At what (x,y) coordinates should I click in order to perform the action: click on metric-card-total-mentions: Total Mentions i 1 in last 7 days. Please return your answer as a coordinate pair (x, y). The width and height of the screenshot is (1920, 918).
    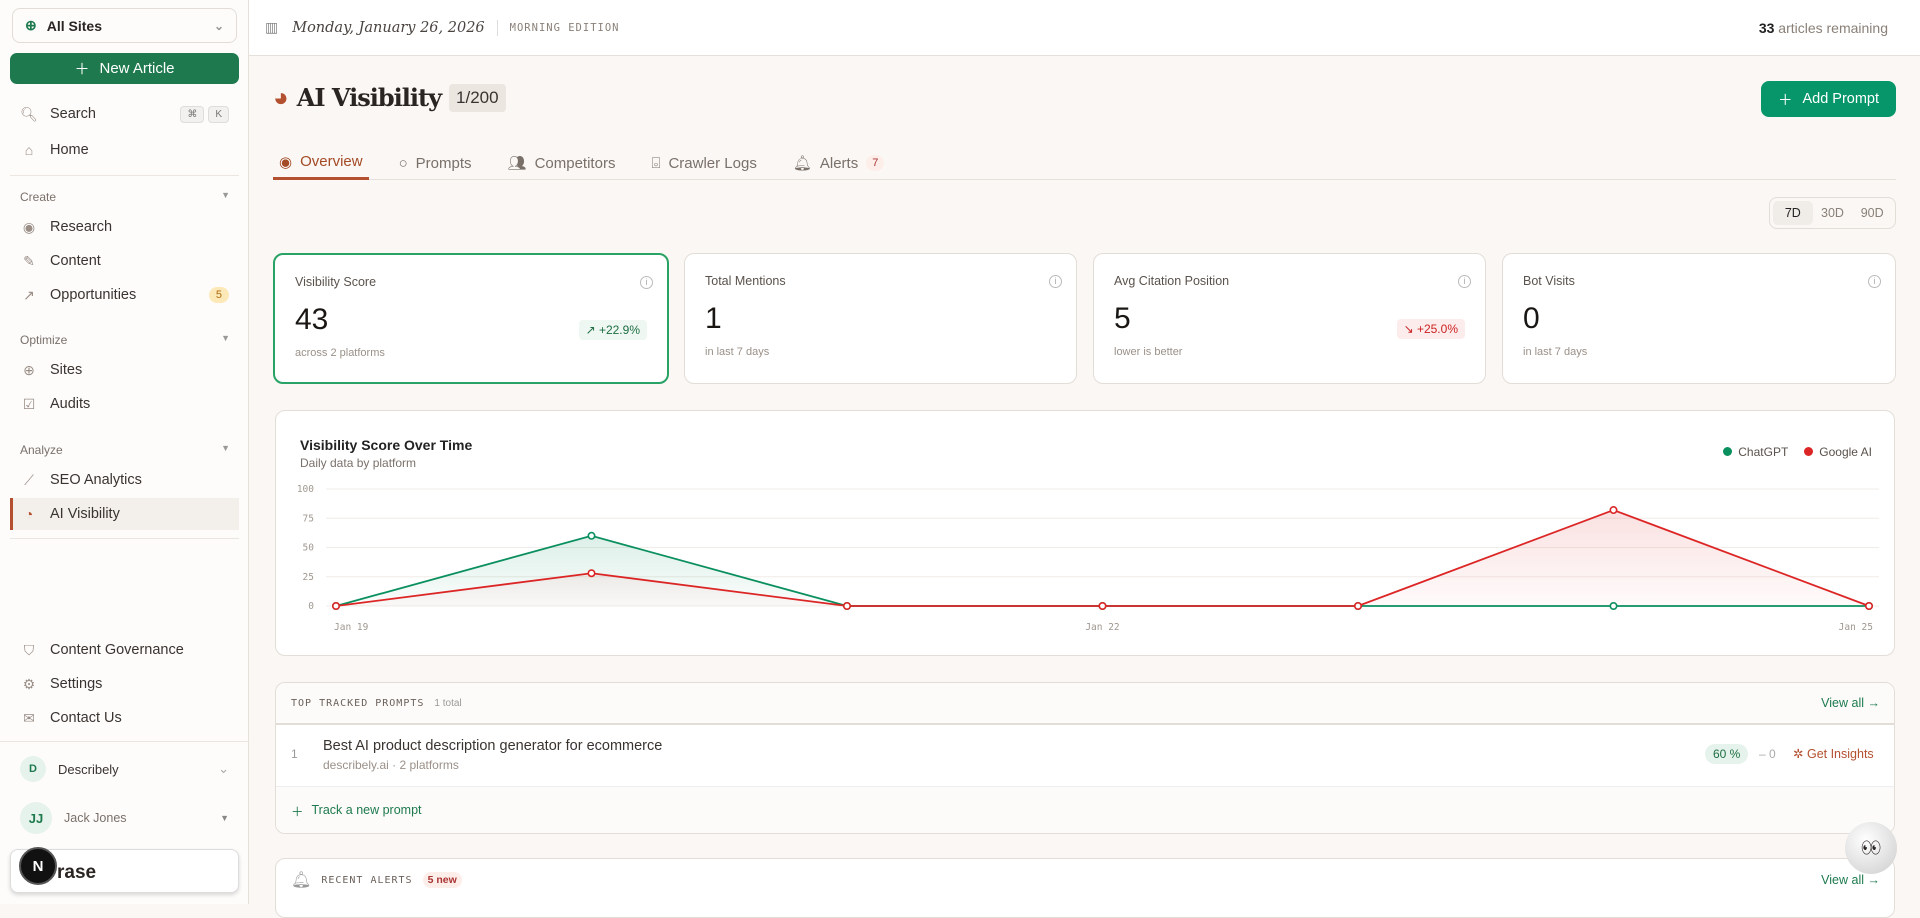
    Looking at the image, I should click on (880, 318).